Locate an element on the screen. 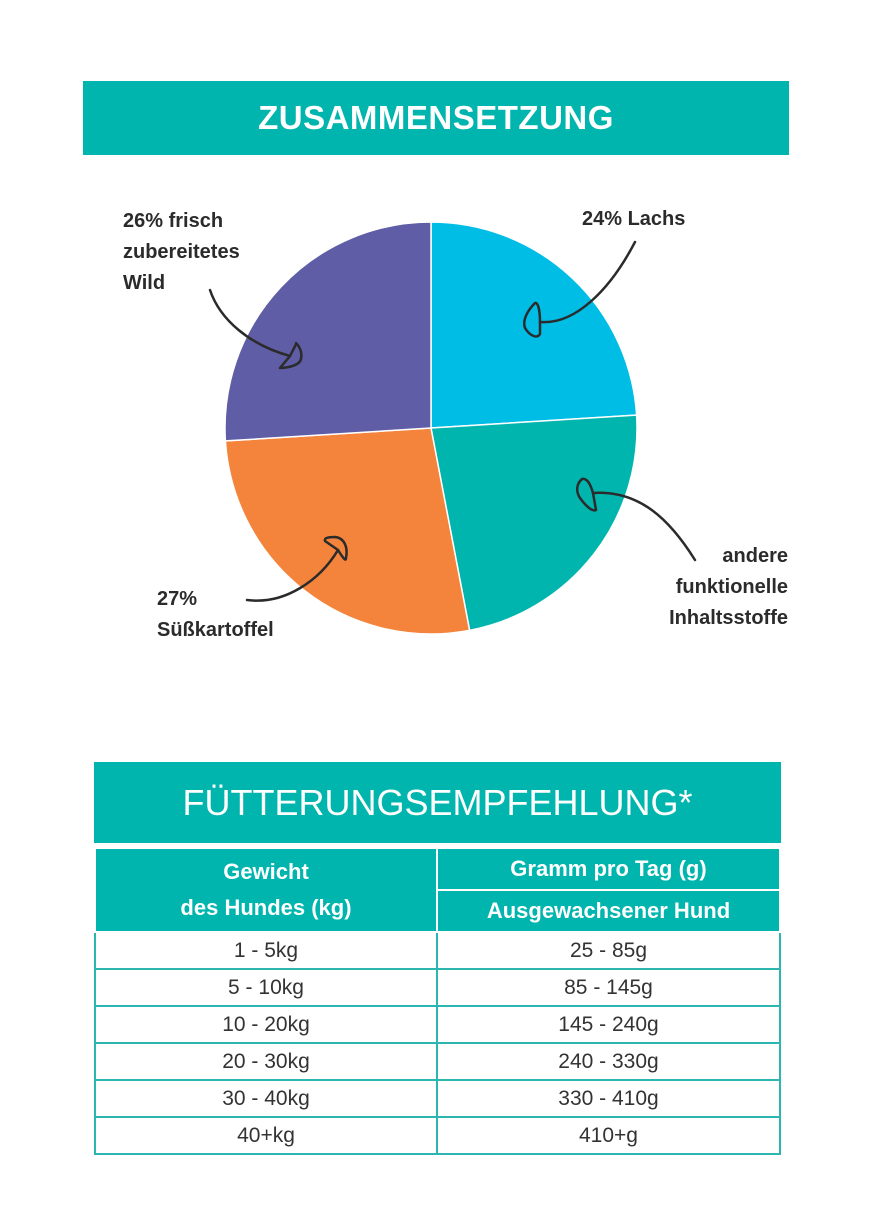 This screenshot has height=1224, width=874. label-wild-line2: zubereitetes is located at coordinates (181, 252).